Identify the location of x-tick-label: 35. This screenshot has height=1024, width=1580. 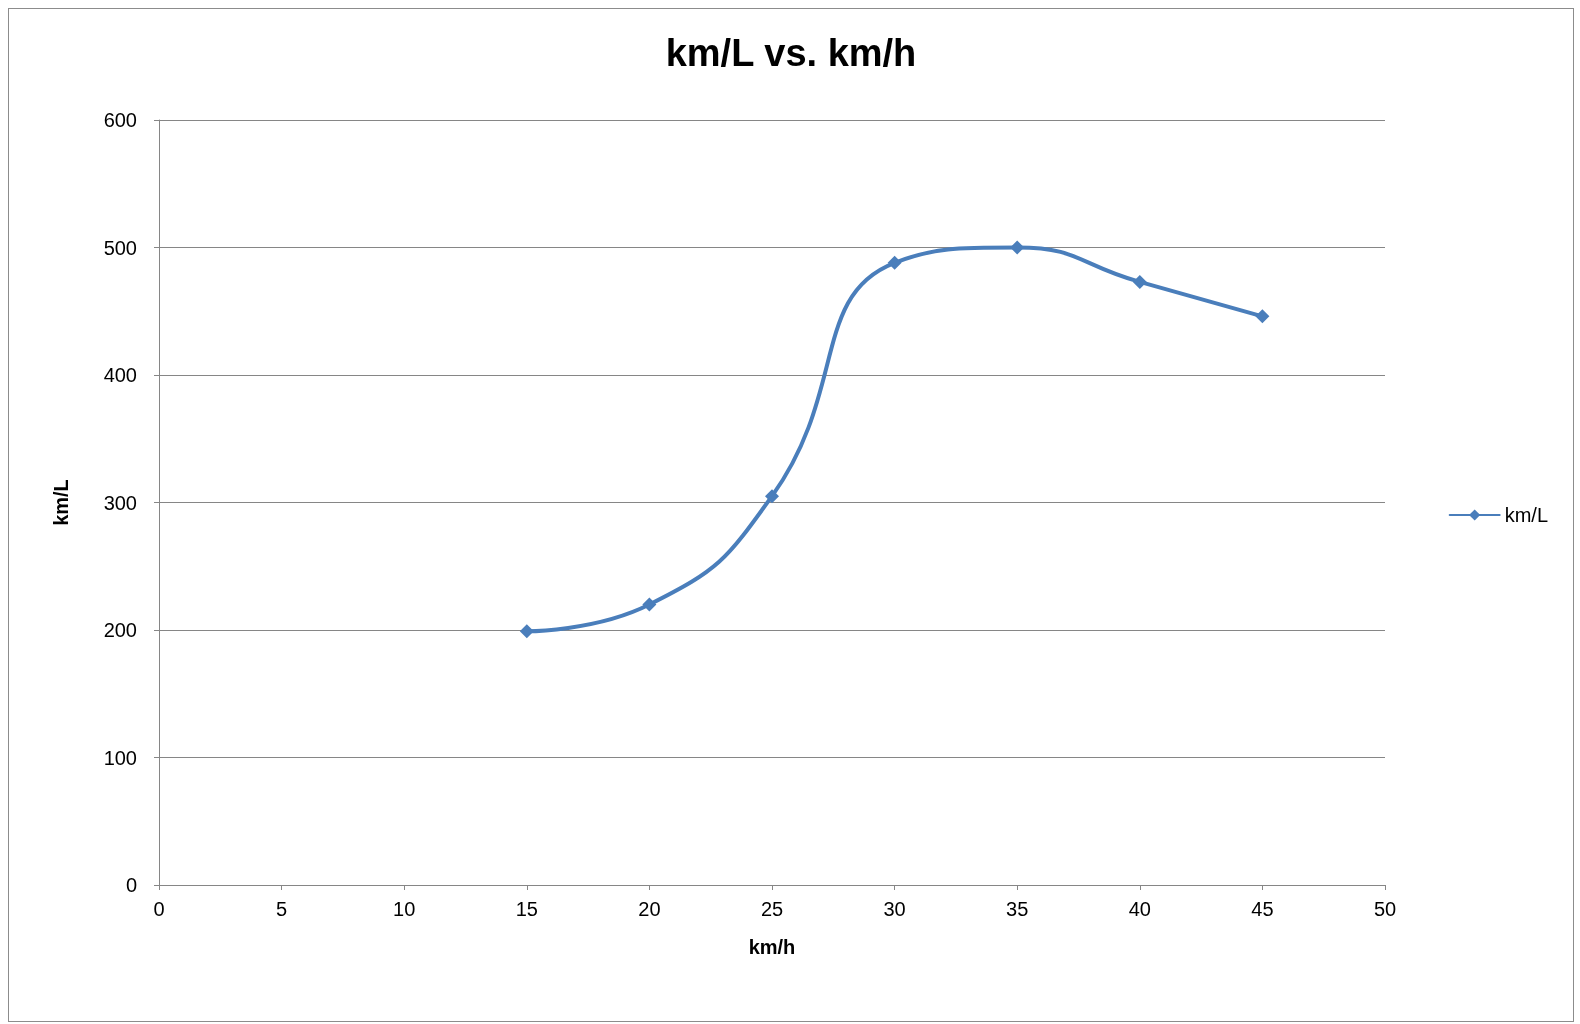
(1017, 909).